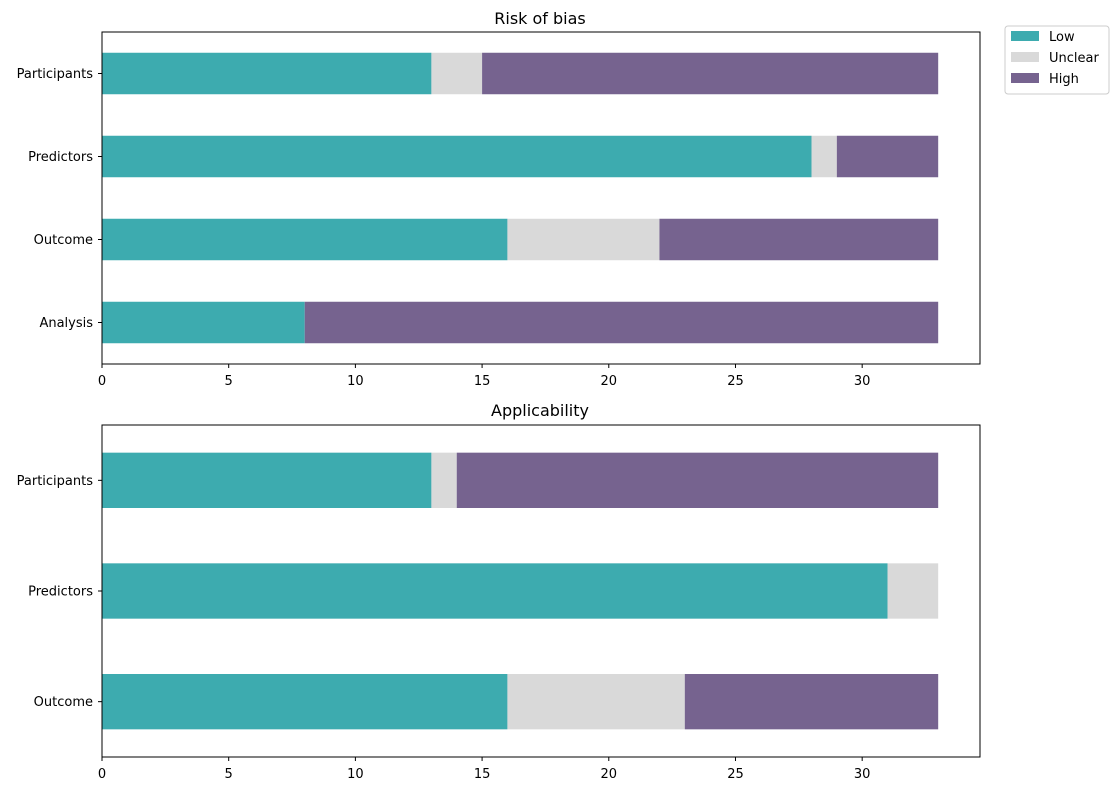  What do you see at coordinates (887, 156) in the screenshot?
I see `bar-predictors-high` at bounding box center [887, 156].